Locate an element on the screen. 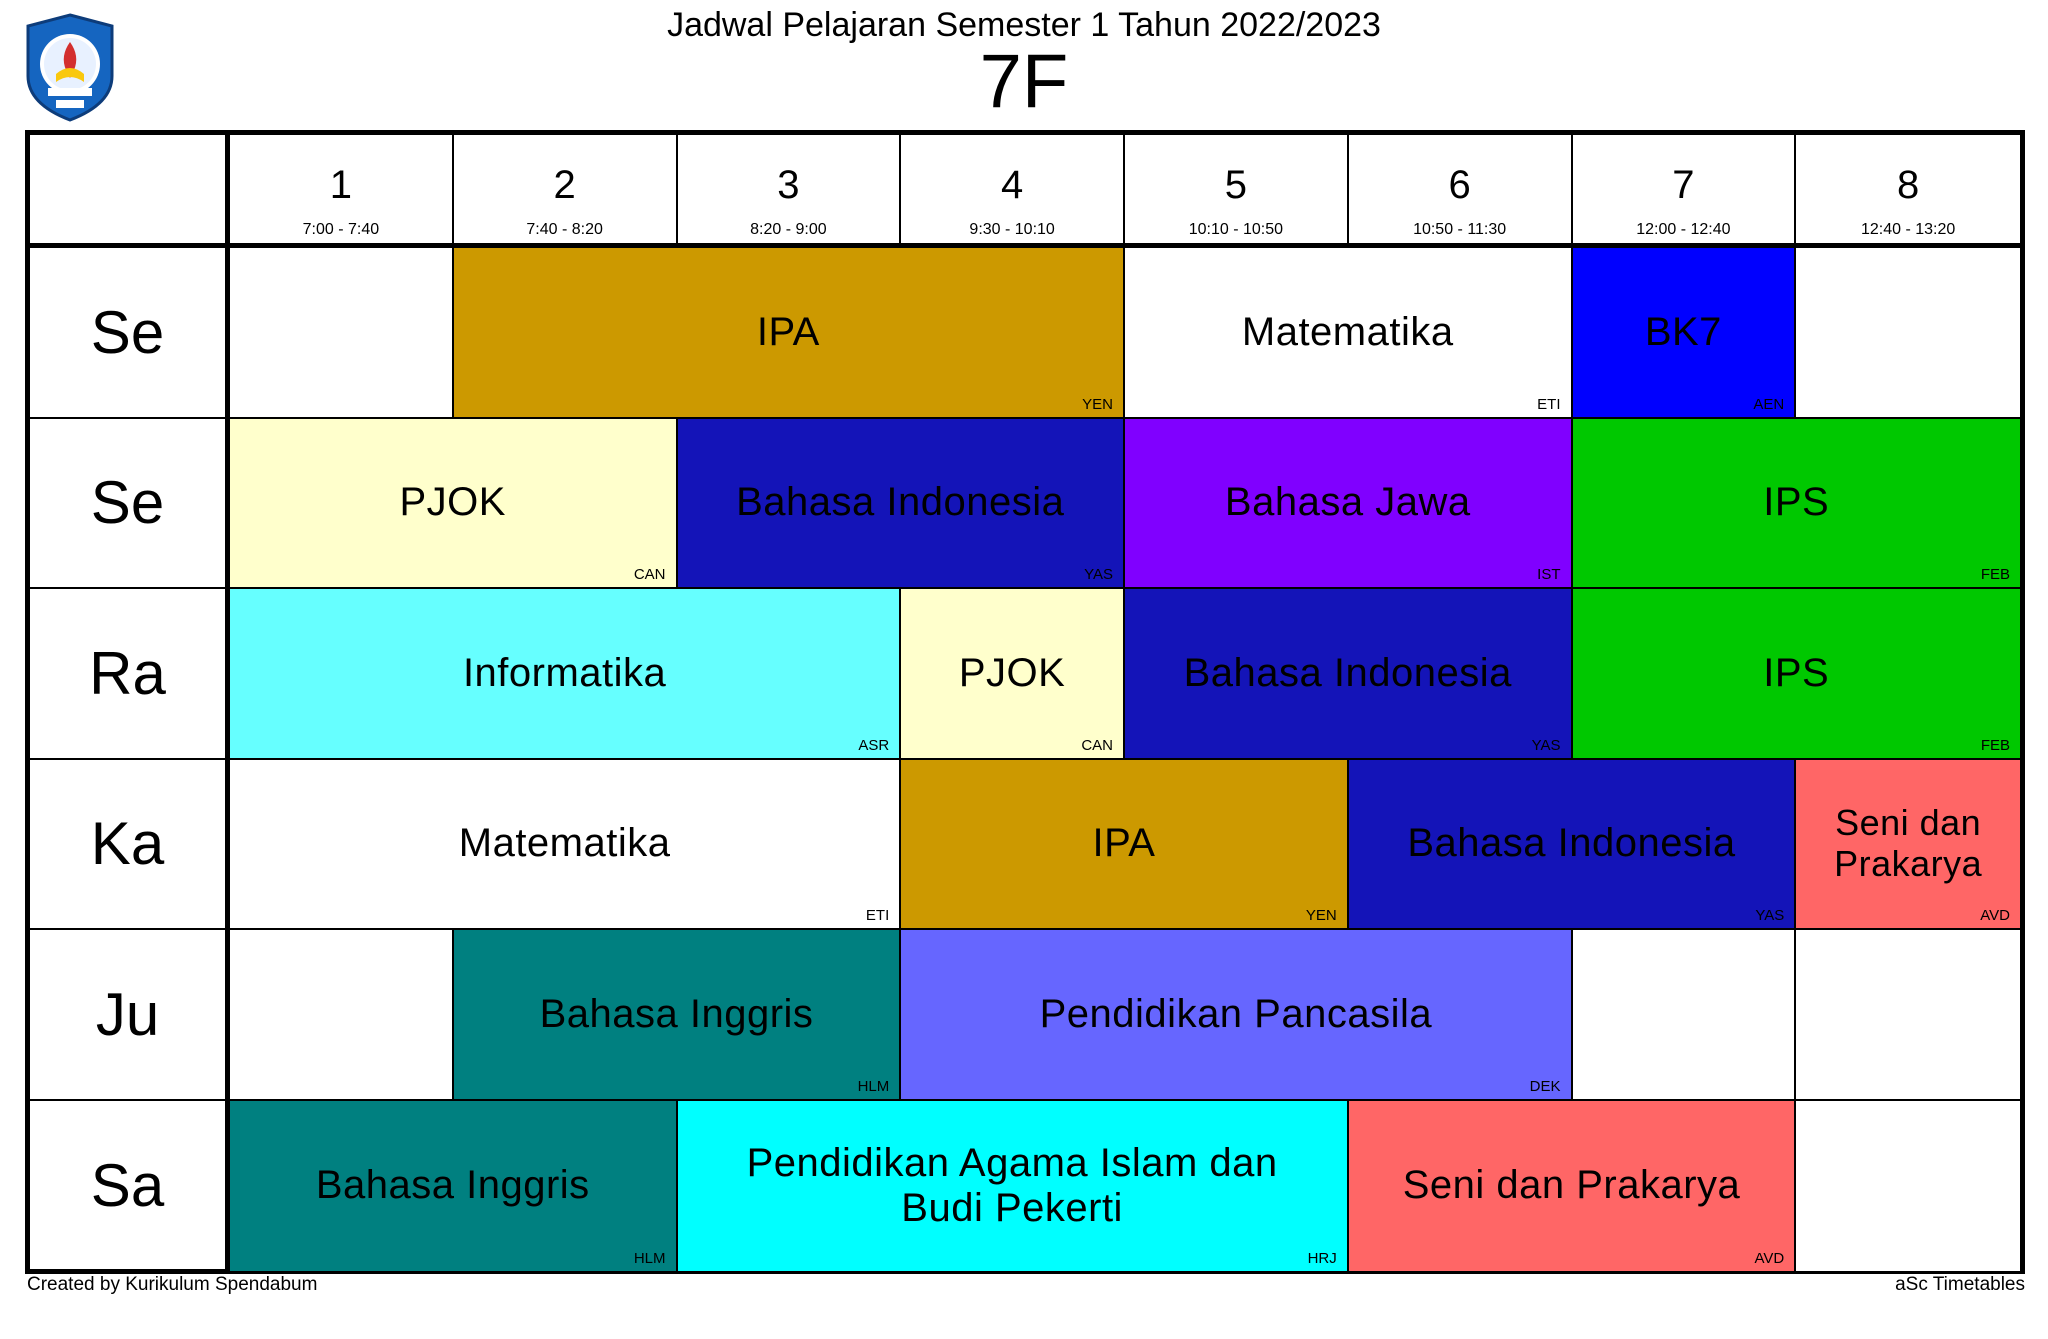 The height and width of the screenshot is (1339, 2048). period-header: 8 12:40 - 13:20 is located at coordinates (1908, 191).